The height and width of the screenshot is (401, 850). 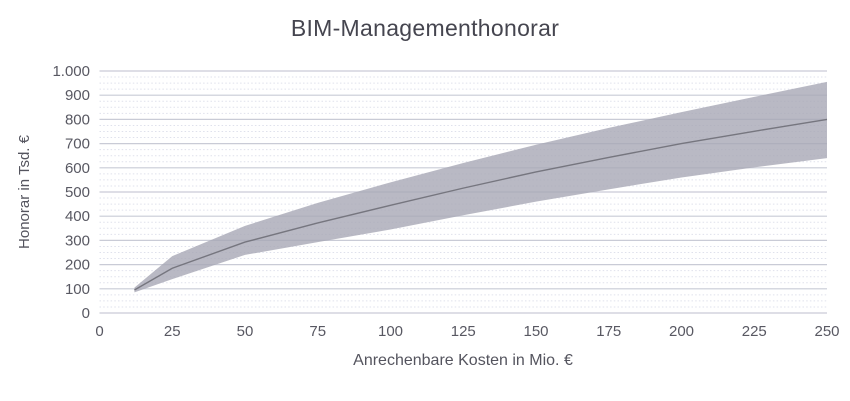 What do you see at coordinates (608, 331) in the screenshot?
I see `x-tick-label: 175` at bounding box center [608, 331].